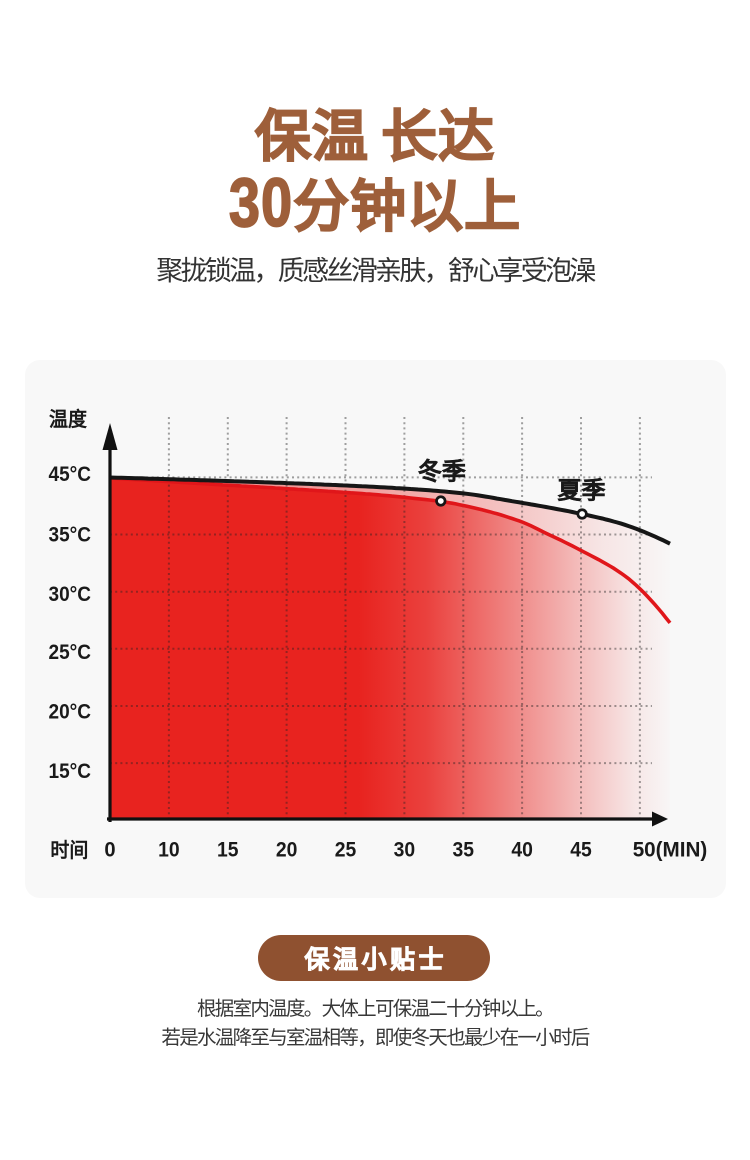  Describe the element at coordinates (169, 850) in the screenshot. I see `svg-text: 10` at that location.